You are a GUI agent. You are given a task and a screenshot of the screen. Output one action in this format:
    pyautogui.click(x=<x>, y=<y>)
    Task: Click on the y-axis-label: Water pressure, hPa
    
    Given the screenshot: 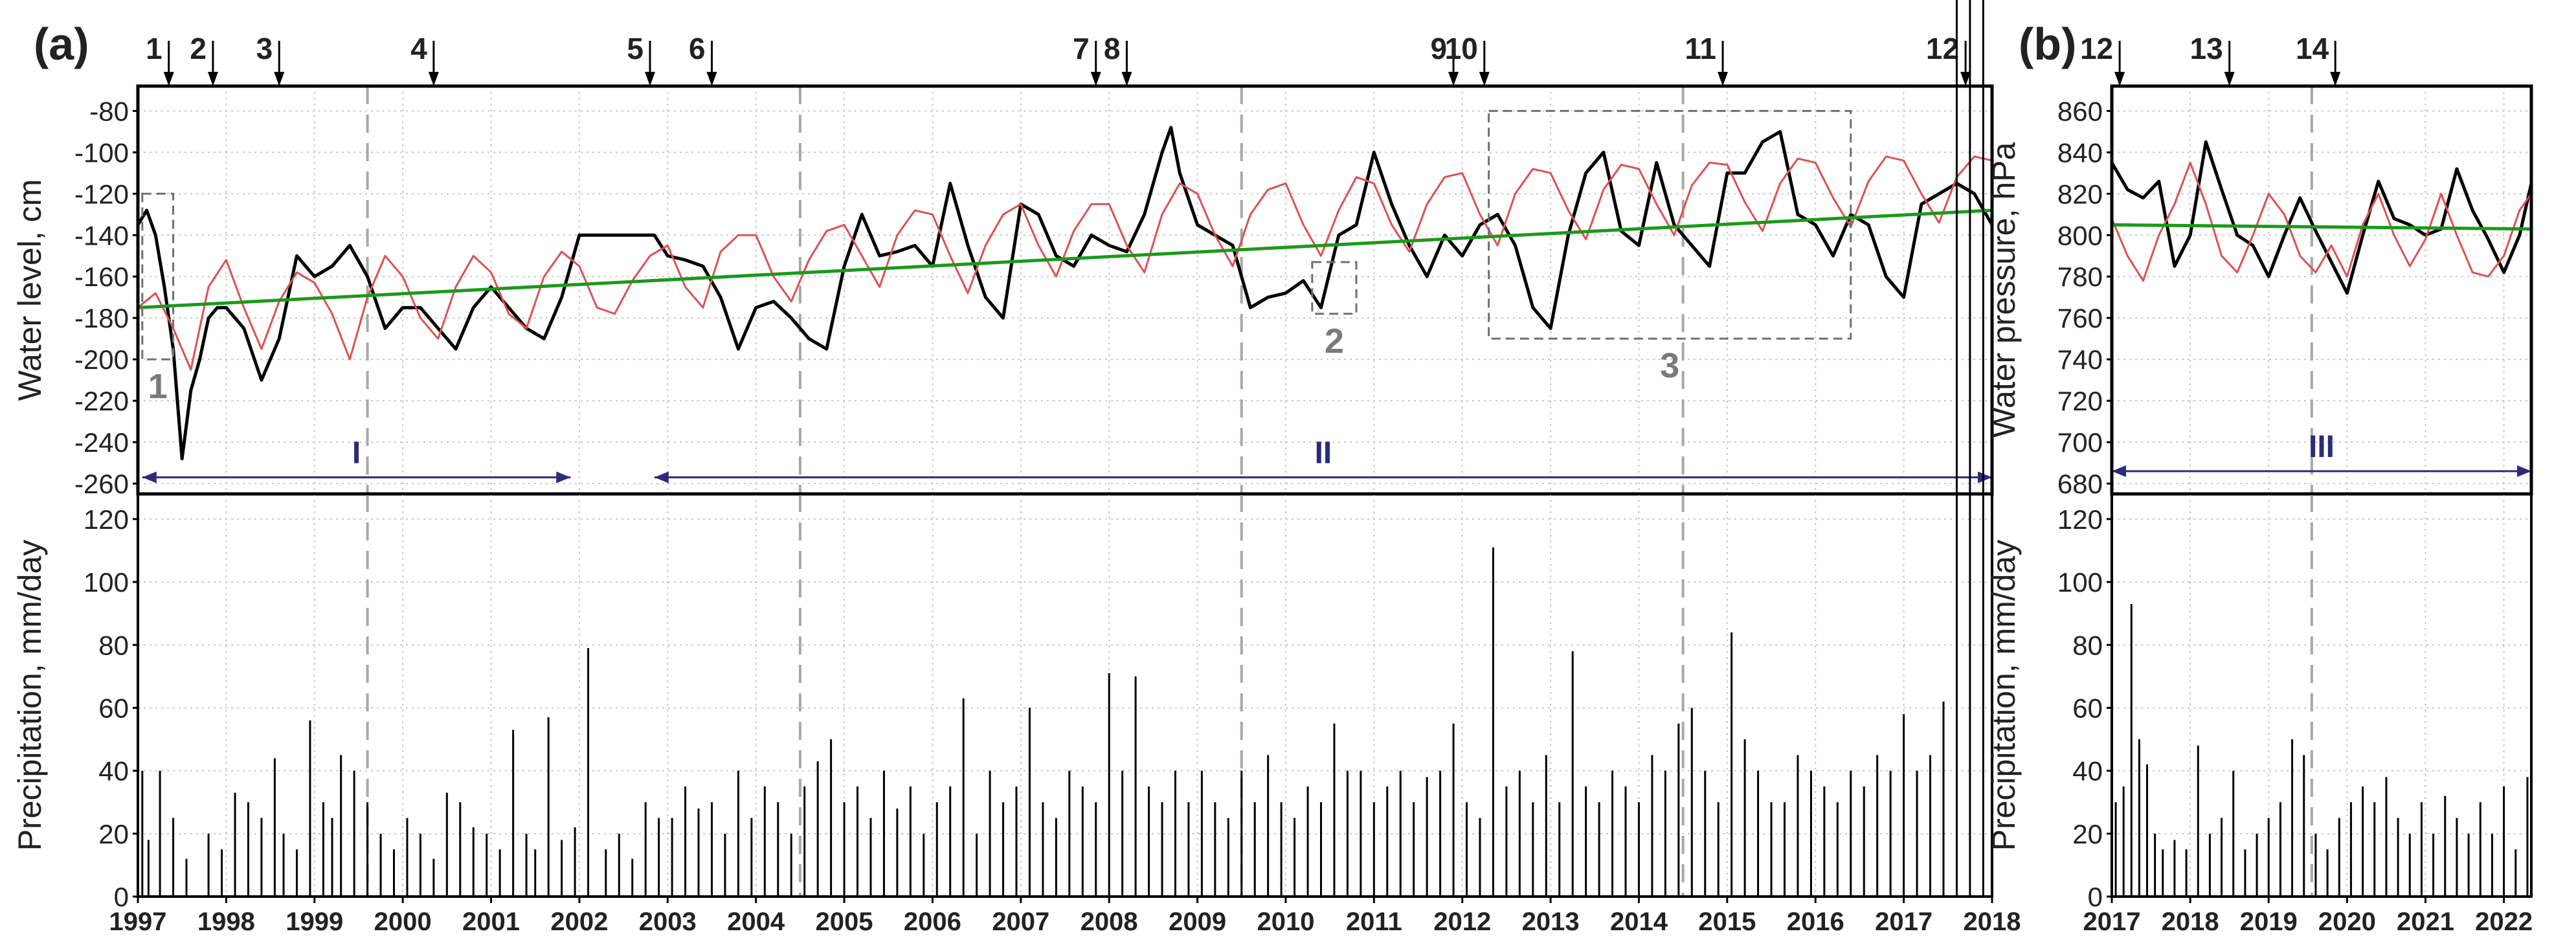 What is the action you would take?
    pyautogui.click(x=2004, y=290)
    